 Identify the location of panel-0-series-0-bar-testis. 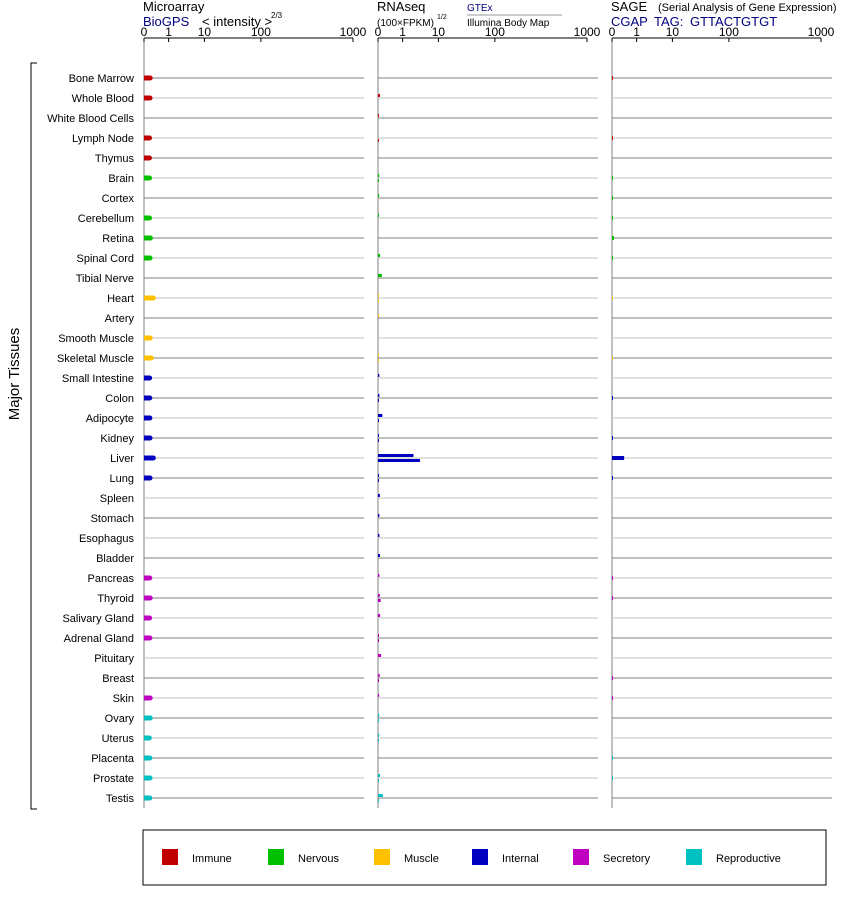
(147, 798).